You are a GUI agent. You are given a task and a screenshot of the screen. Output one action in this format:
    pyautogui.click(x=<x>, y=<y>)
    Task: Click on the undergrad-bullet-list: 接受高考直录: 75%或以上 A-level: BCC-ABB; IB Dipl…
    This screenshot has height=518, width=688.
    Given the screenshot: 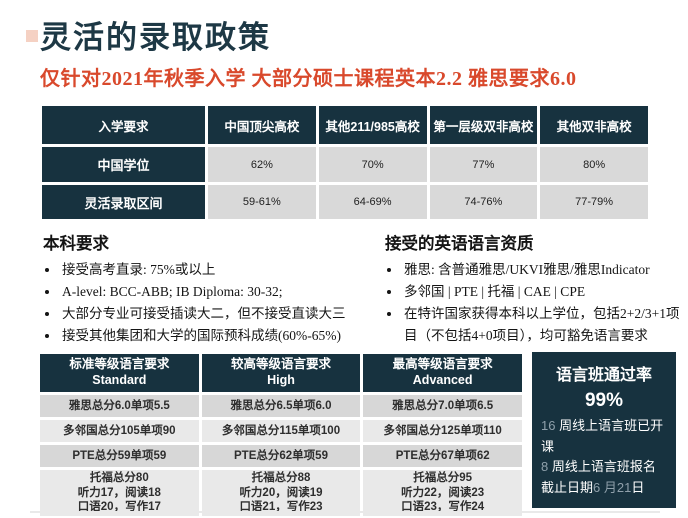 What is the action you would take?
    pyautogui.click(x=202, y=302)
    